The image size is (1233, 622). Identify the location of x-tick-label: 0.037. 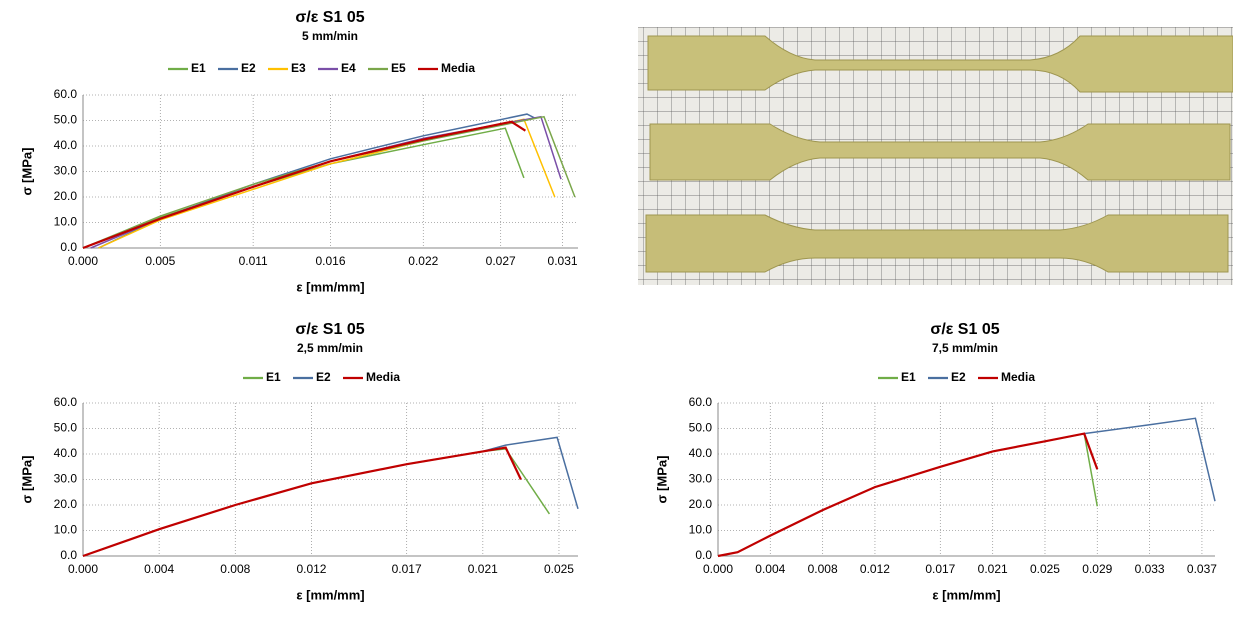
(1202, 569).